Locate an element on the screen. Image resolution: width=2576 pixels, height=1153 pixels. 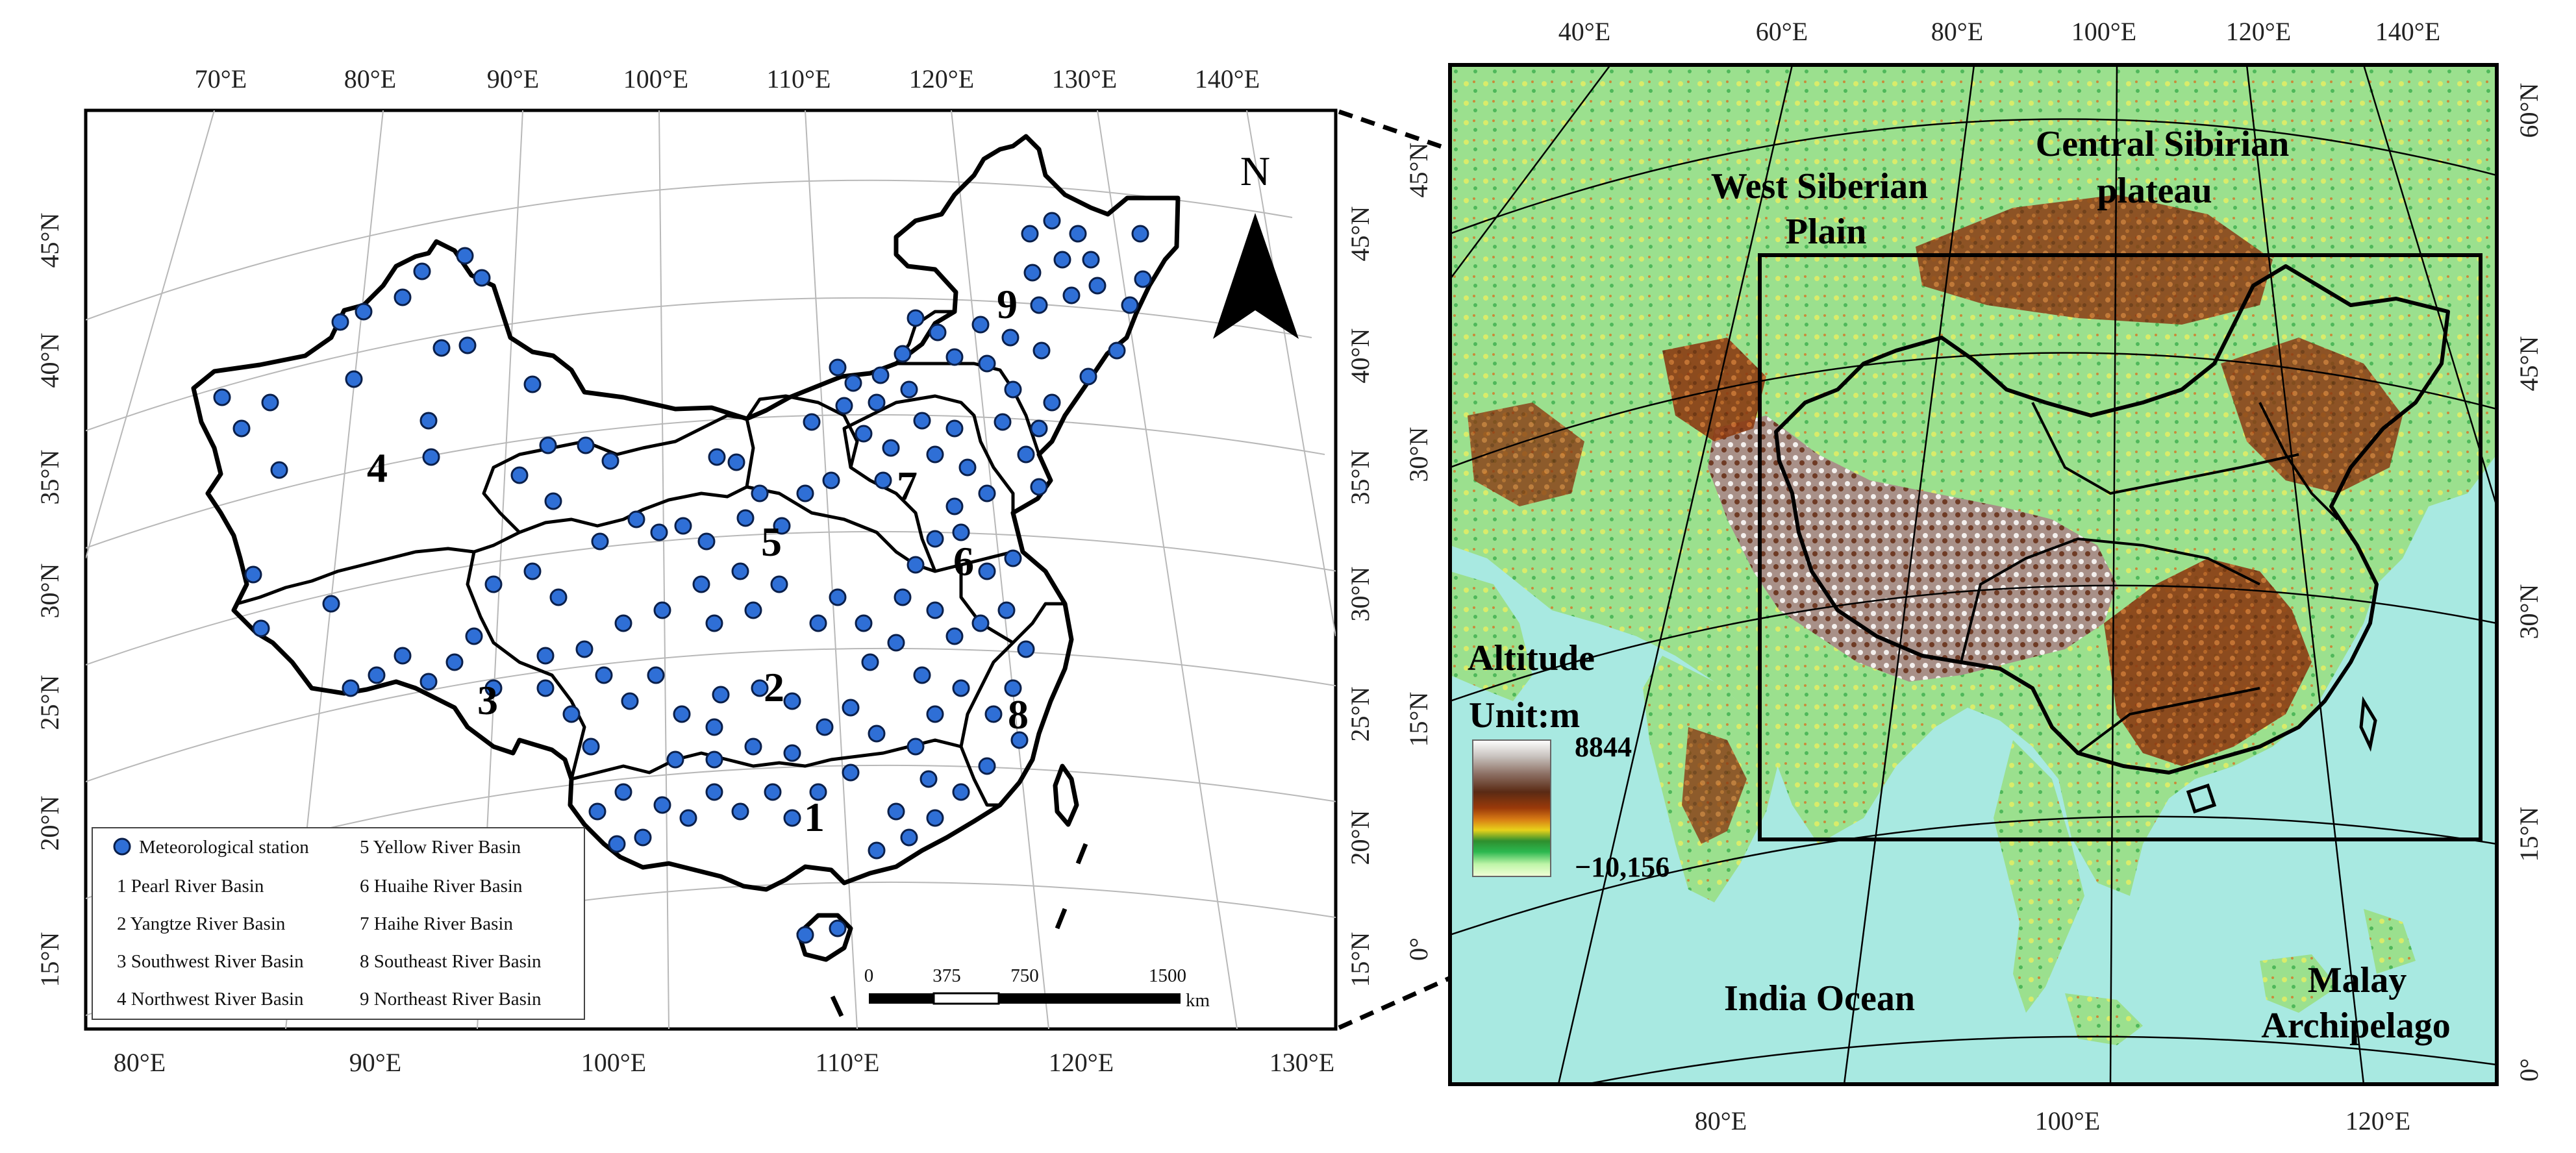
legend-item: 4 Northwest River Basin is located at coordinates (210, 999).